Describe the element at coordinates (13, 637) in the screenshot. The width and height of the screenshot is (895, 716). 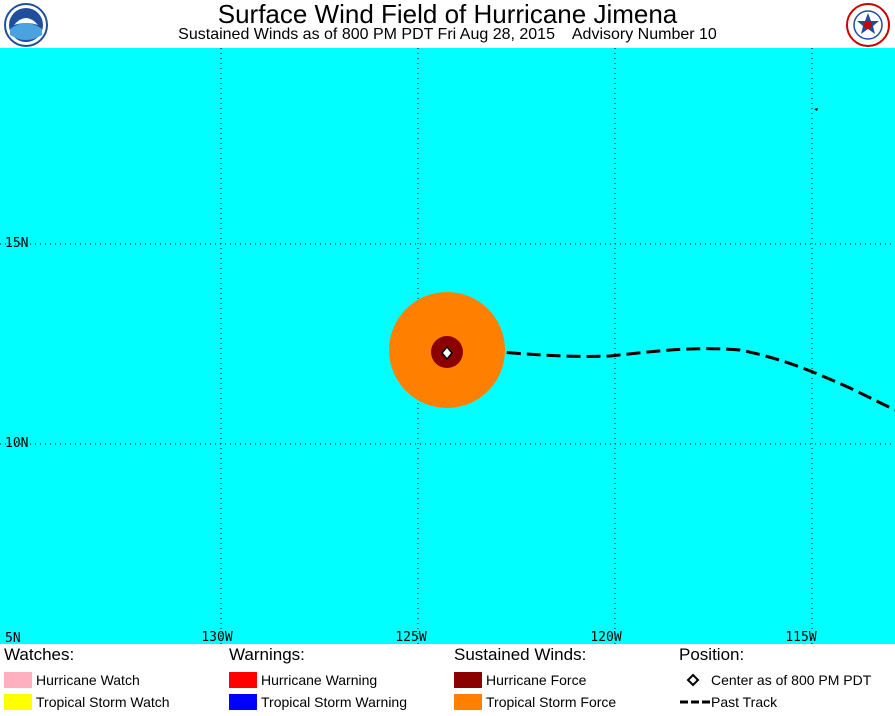
I see `latitude-label-5n: 5N` at that location.